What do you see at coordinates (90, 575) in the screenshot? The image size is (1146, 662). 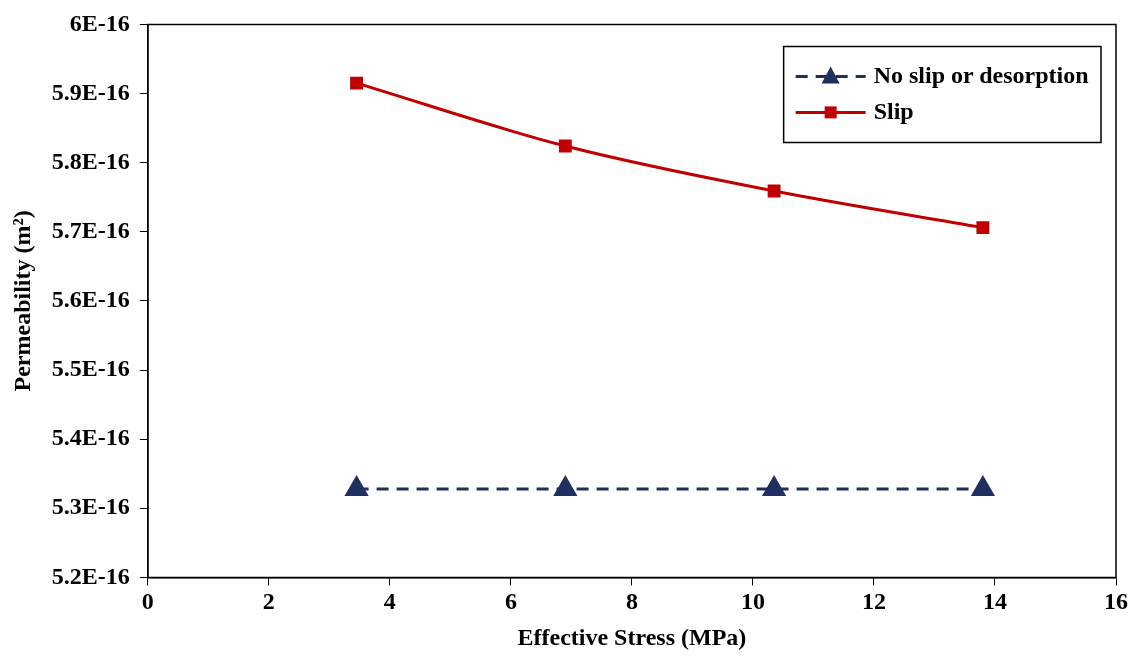 I see `y-tick-label: 5.2E-16` at bounding box center [90, 575].